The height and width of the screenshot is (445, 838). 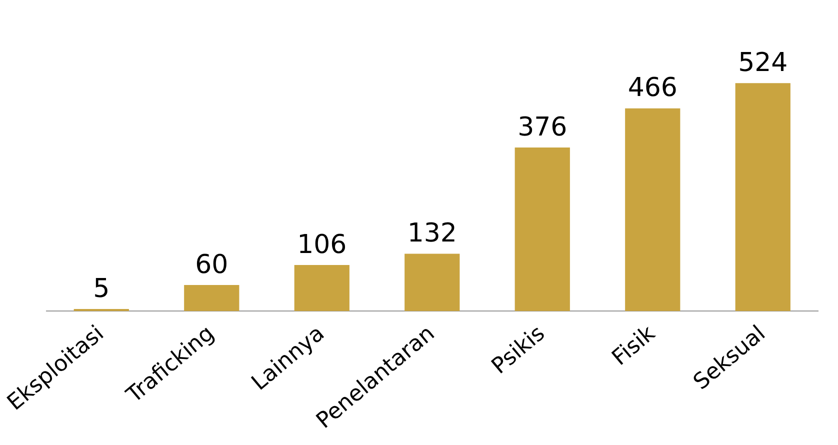 I want to click on data-label: 376, so click(x=543, y=127).